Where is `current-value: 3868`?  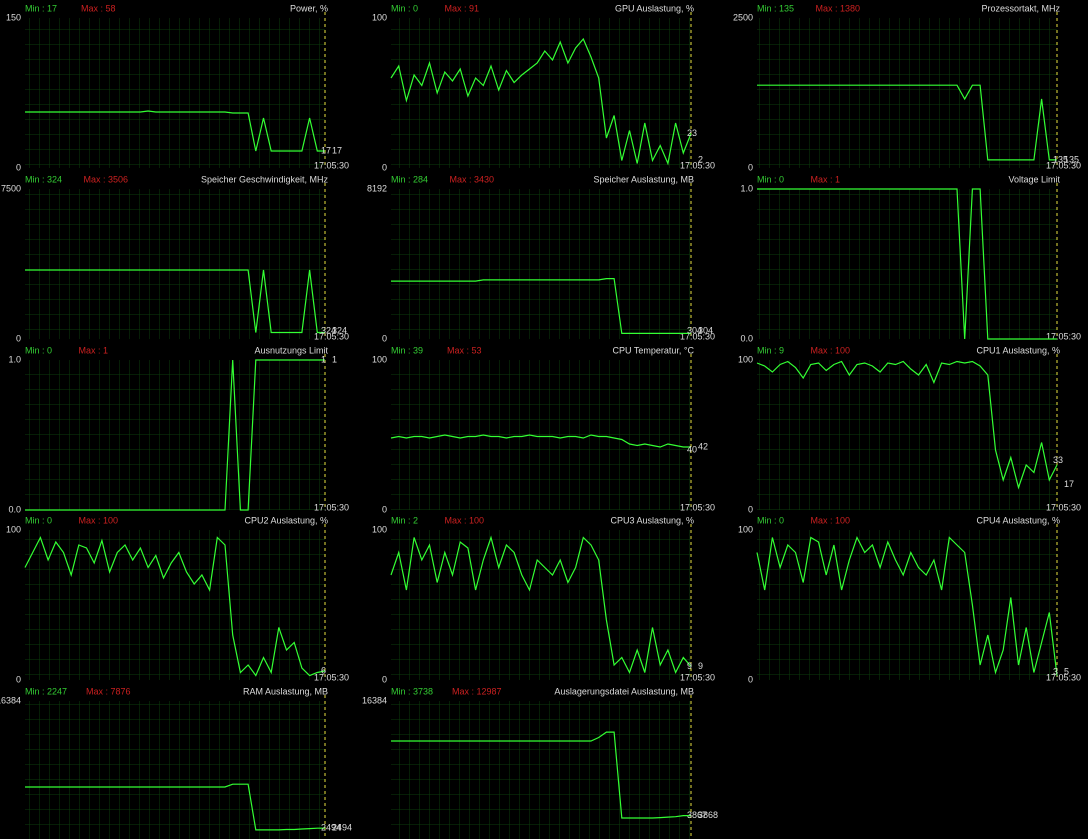 current-value: 3868 is located at coordinates (708, 815).